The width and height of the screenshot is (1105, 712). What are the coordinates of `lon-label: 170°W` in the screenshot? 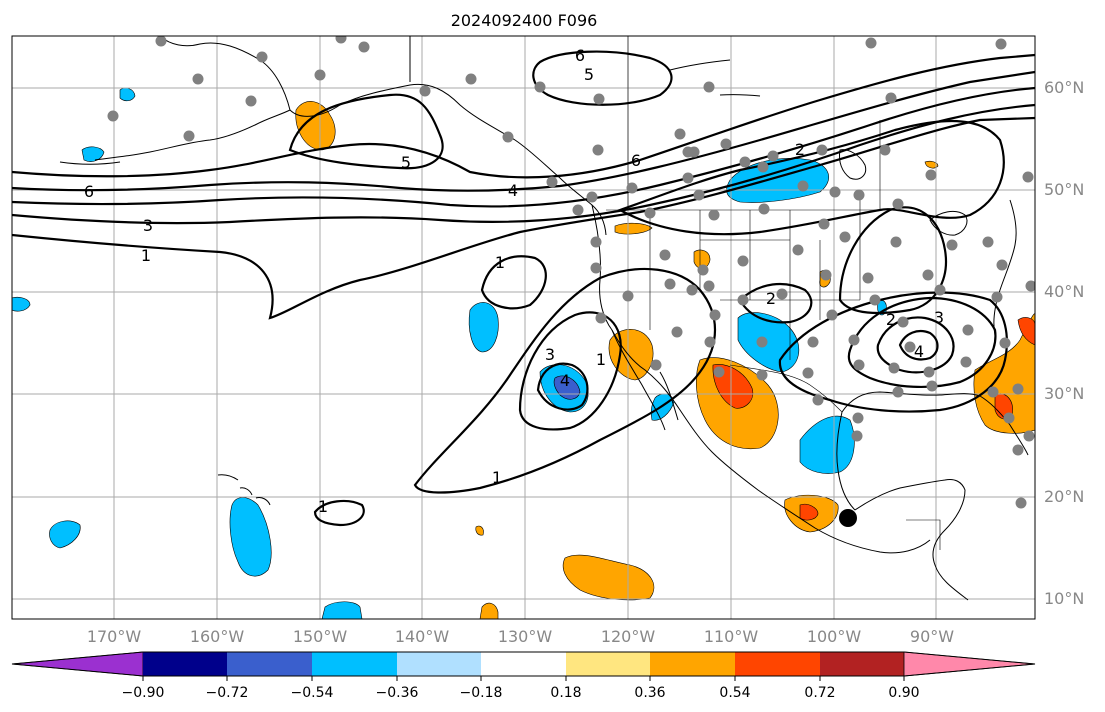 It's located at (114, 636).